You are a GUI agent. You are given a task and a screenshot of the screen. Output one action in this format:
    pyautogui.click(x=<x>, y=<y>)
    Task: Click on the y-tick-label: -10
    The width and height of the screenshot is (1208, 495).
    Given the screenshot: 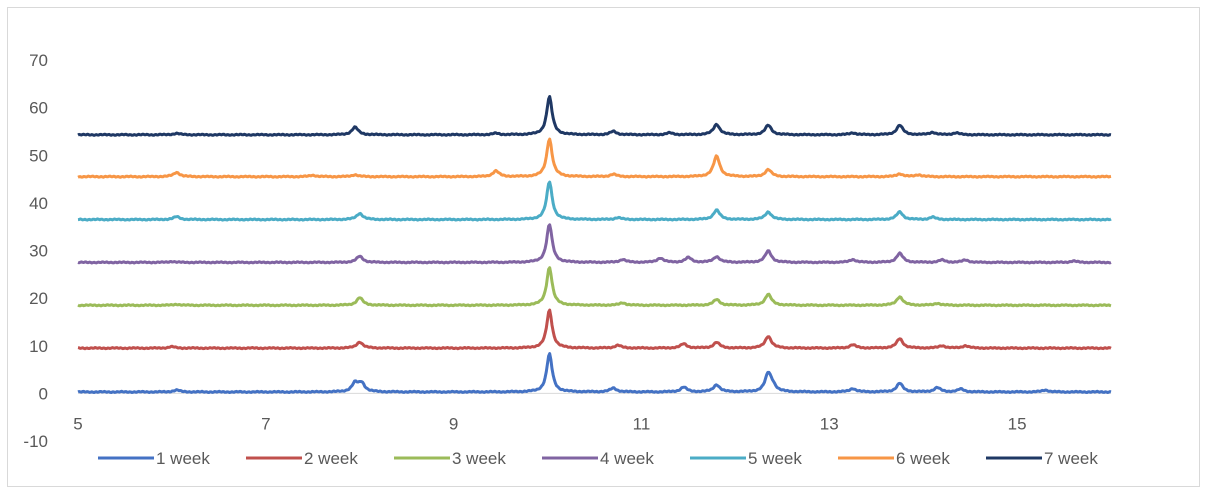 What is the action you would take?
    pyautogui.click(x=35, y=441)
    